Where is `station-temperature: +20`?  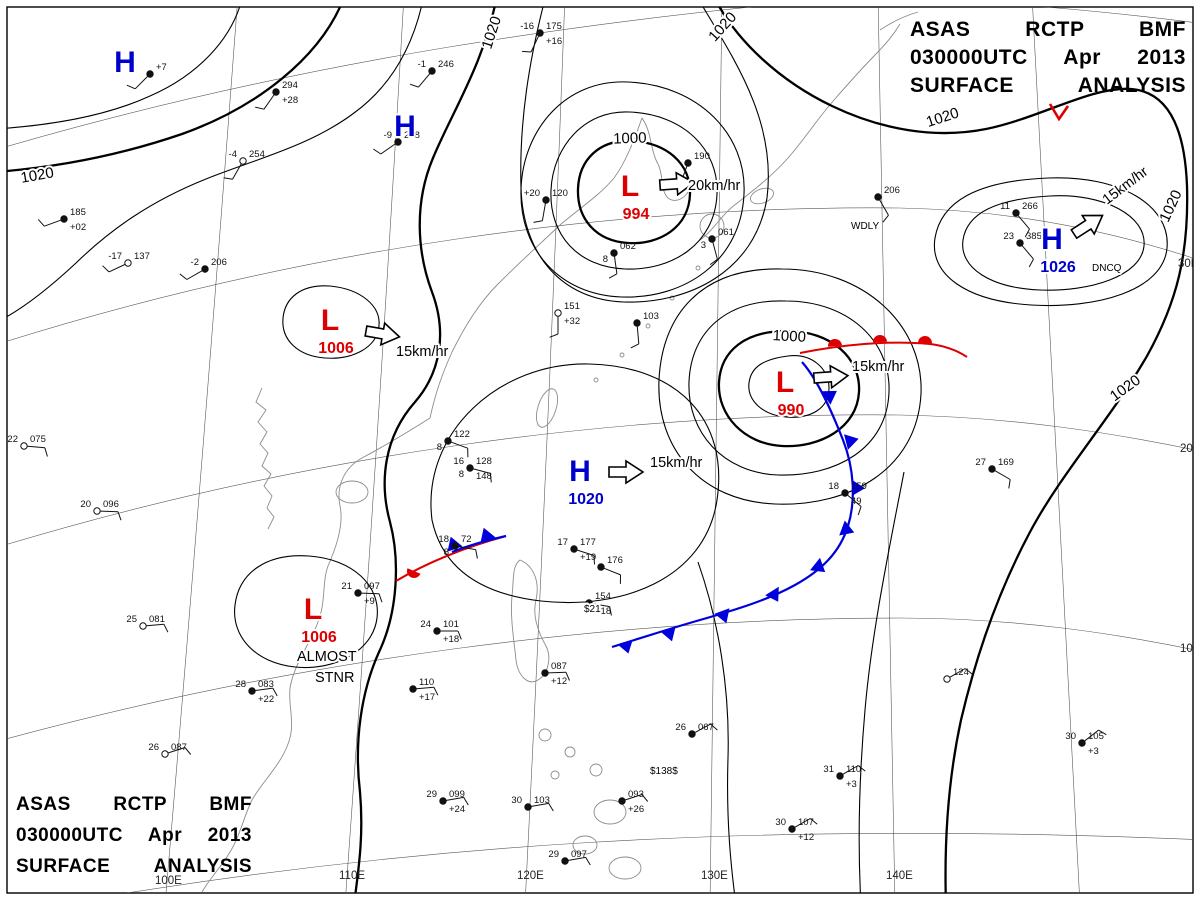
station-temperature: +20 is located at coordinates (532, 193).